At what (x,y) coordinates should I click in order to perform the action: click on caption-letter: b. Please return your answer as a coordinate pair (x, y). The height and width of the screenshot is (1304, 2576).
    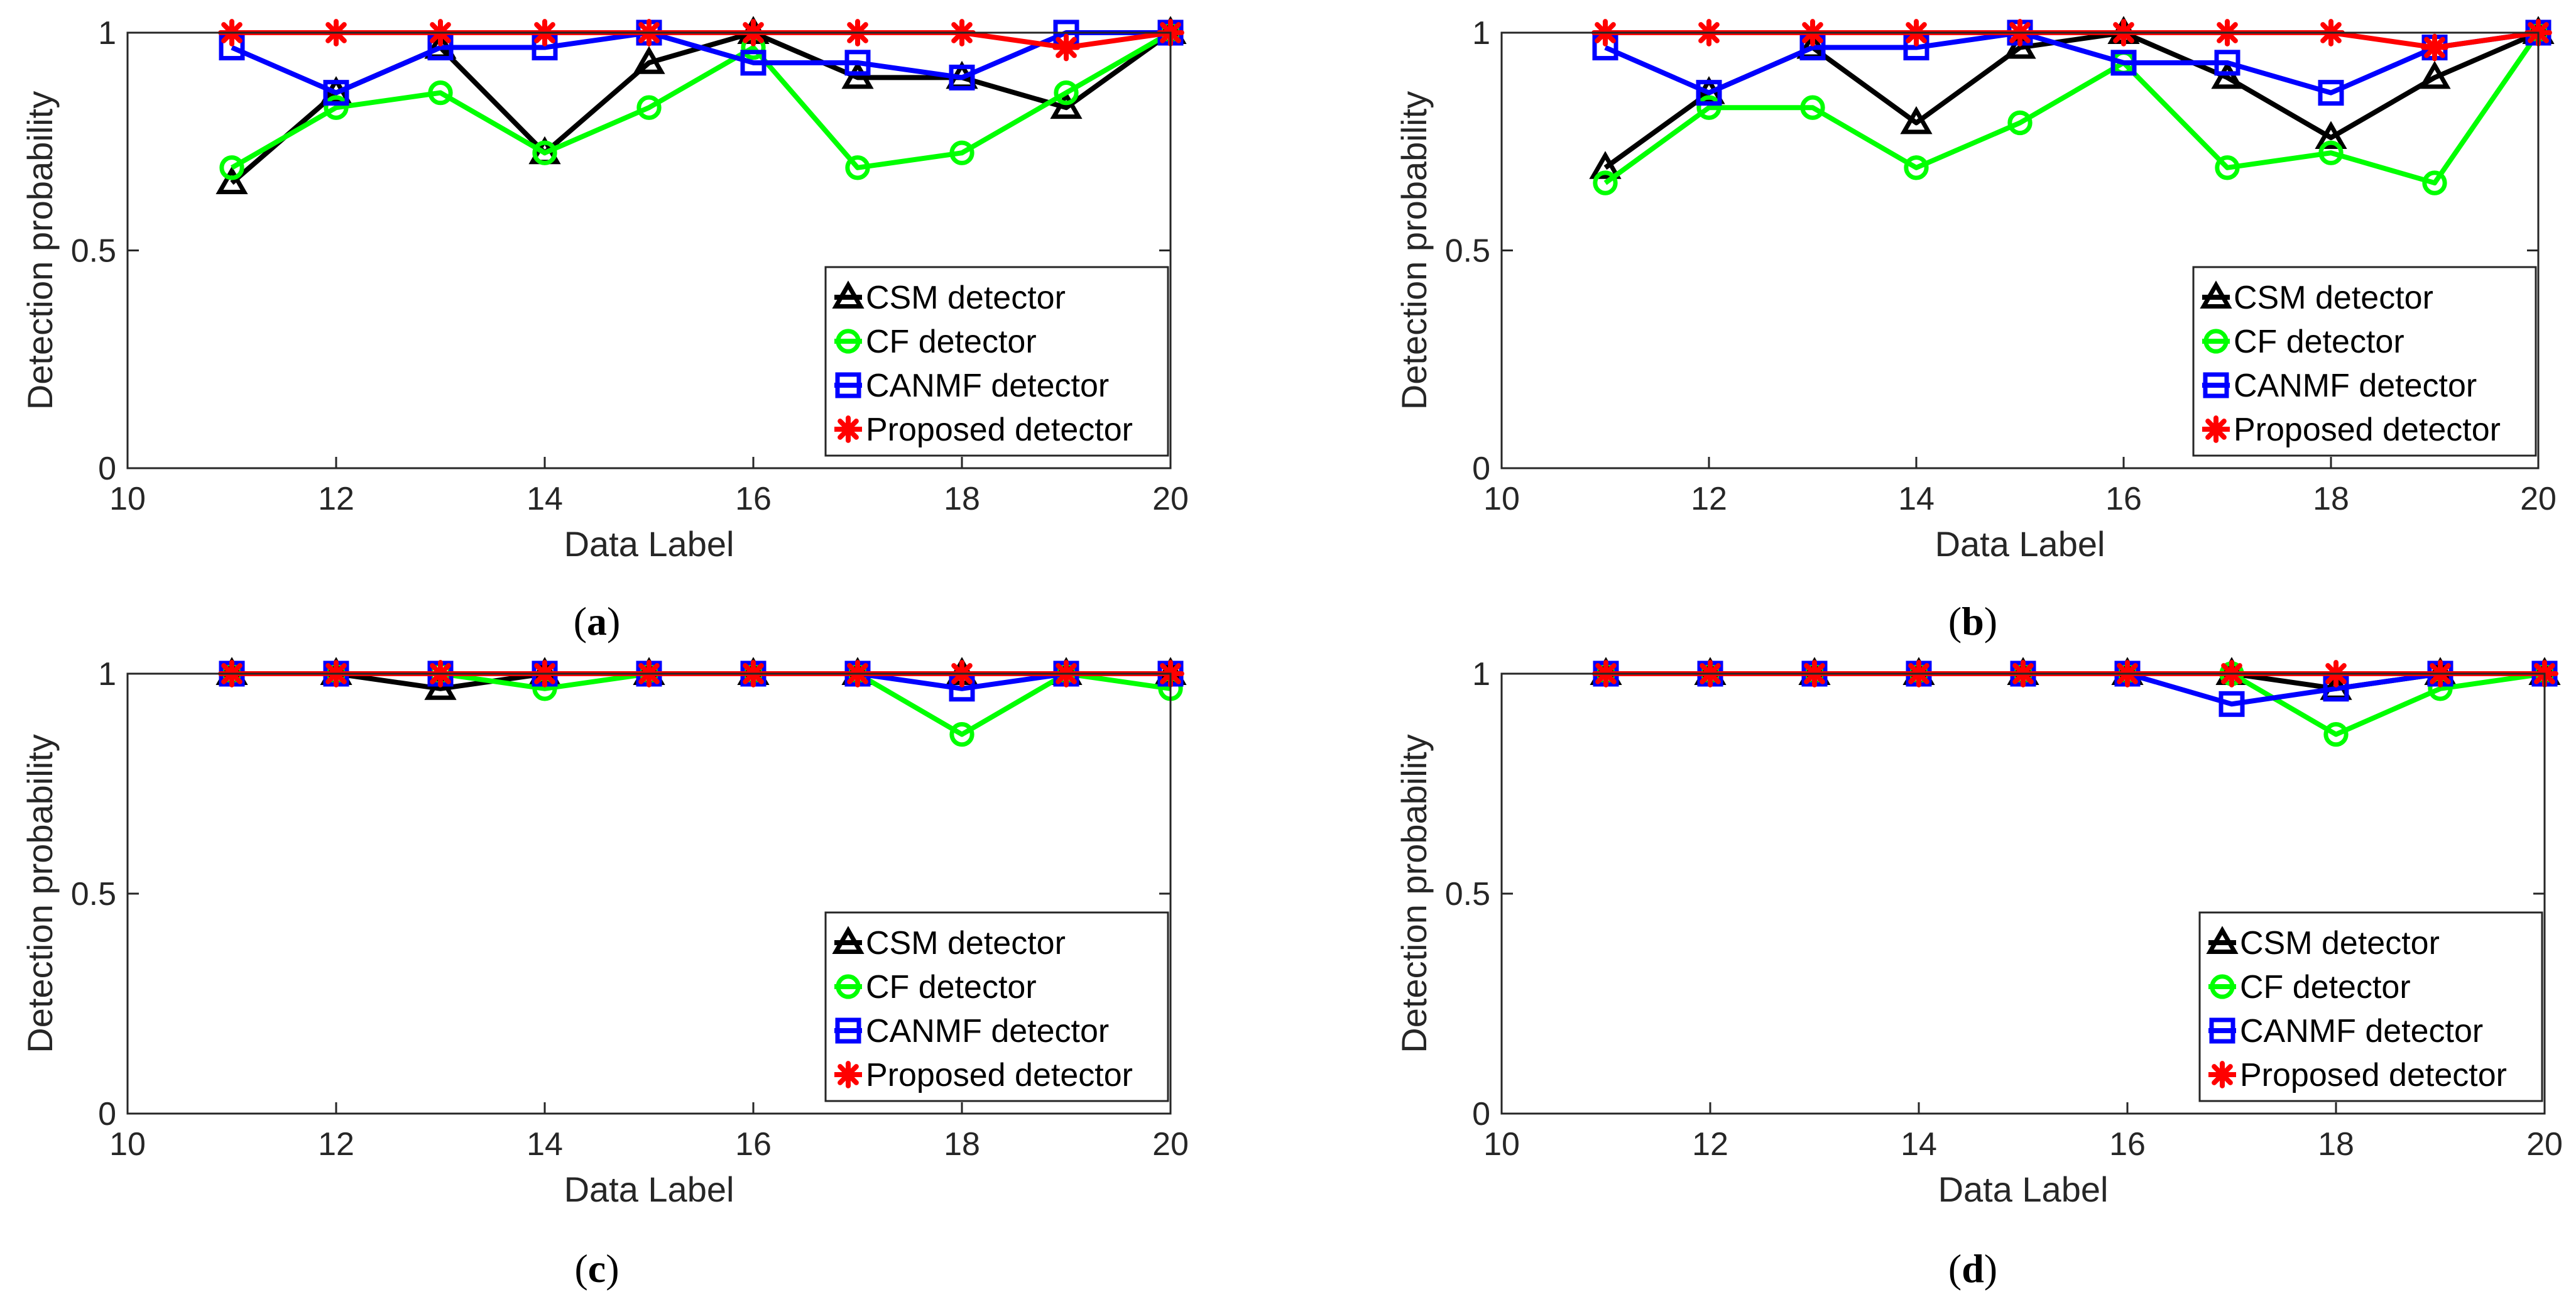
    Looking at the image, I should click on (1973, 621).